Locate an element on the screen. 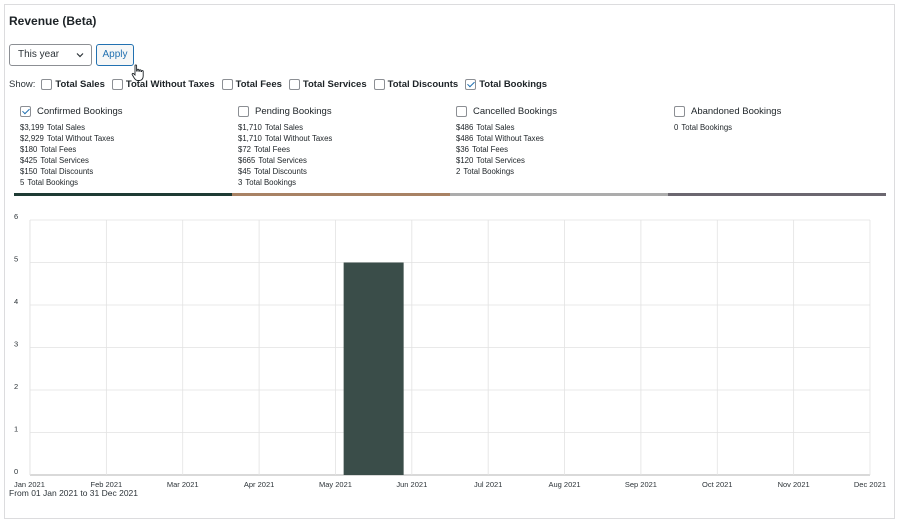 The image size is (900, 523). filter-total-bookings: Total Bookings is located at coordinates (506, 84).